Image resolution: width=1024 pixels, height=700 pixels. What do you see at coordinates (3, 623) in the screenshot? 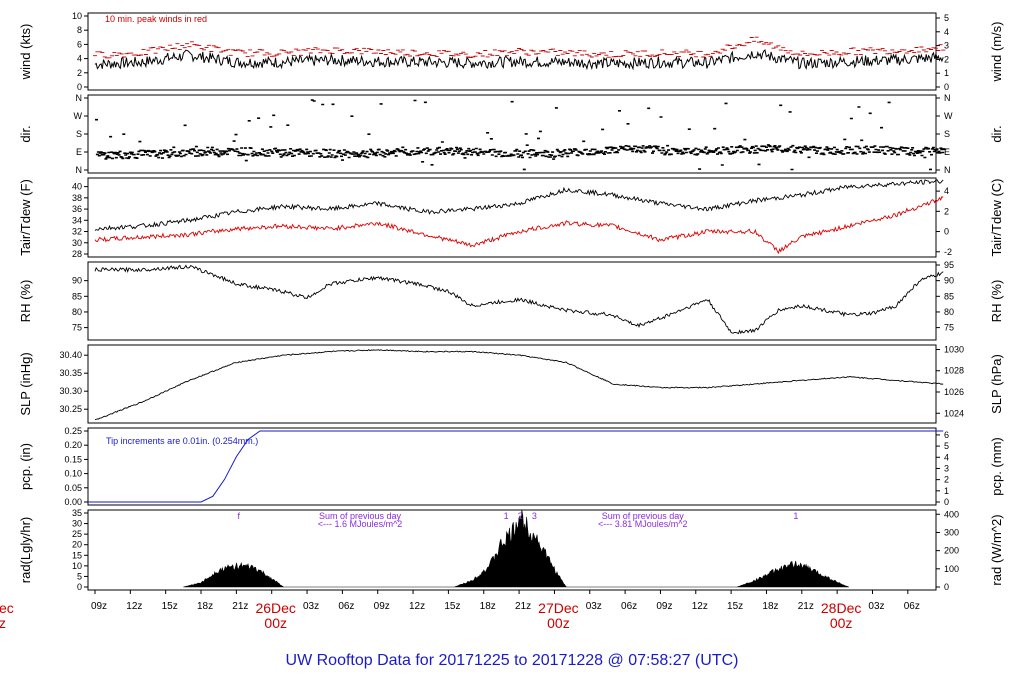
I see `day-label-cut-time: z` at bounding box center [3, 623].